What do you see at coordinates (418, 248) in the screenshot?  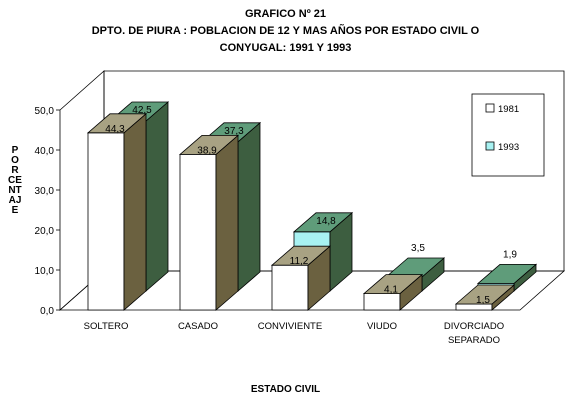 I see `data-label-1993: 3,5` at bounding box center [418, 248].